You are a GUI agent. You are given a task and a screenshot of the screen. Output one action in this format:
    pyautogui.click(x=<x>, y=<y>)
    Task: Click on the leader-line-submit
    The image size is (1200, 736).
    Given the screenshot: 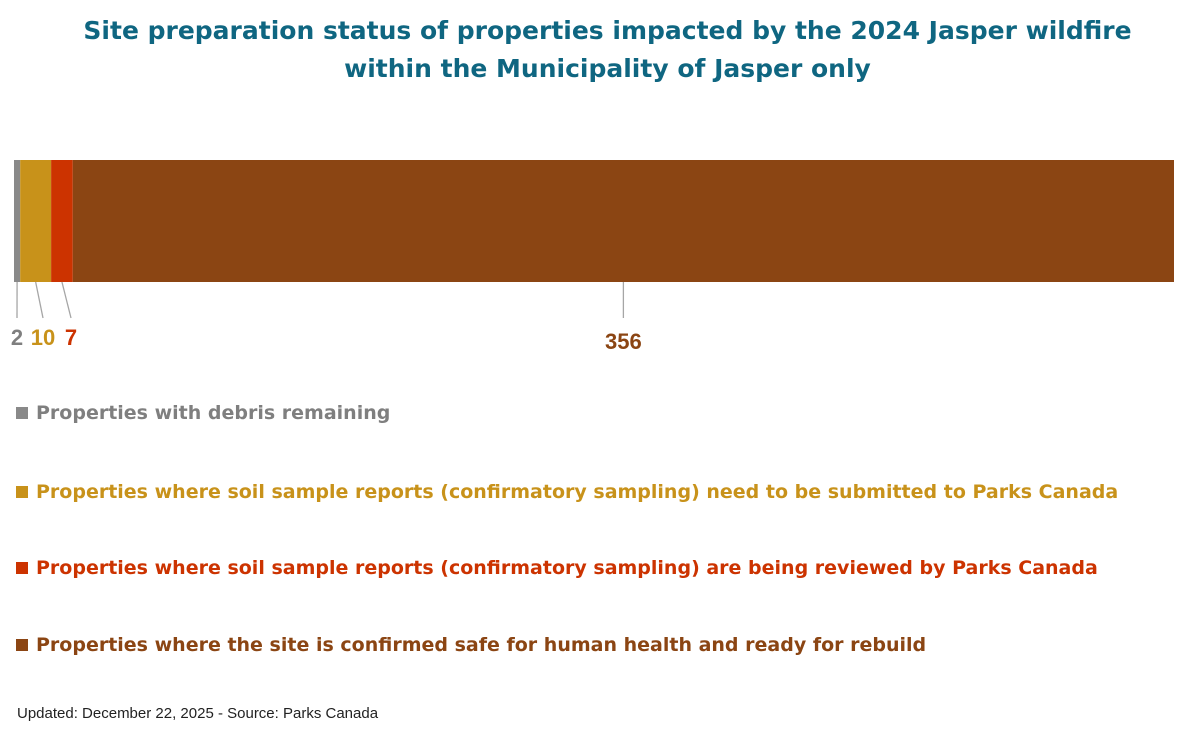 What is the action you would take?
    pyautogui.click(x=39, y=300)
    